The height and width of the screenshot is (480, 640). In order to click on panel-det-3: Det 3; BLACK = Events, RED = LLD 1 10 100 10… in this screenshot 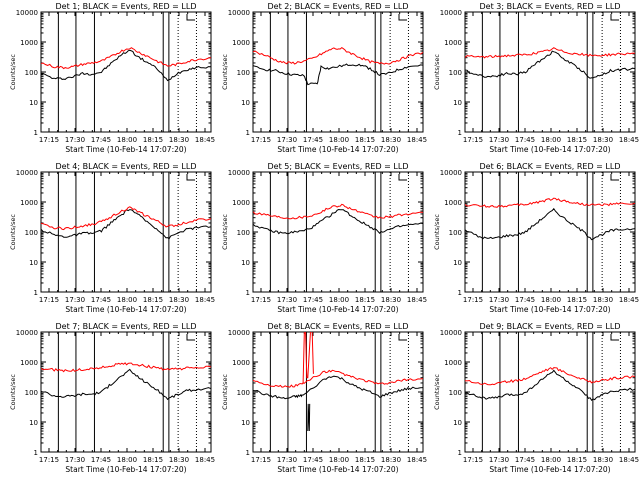, I will do `click(536, 78)`.